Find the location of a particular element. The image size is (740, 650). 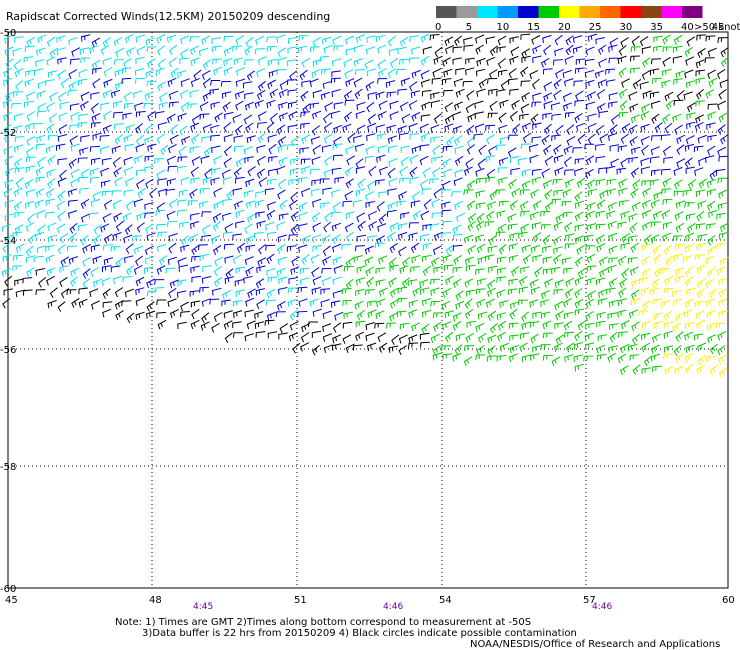

lat-label: -52 is located at coordinates (8, 133).